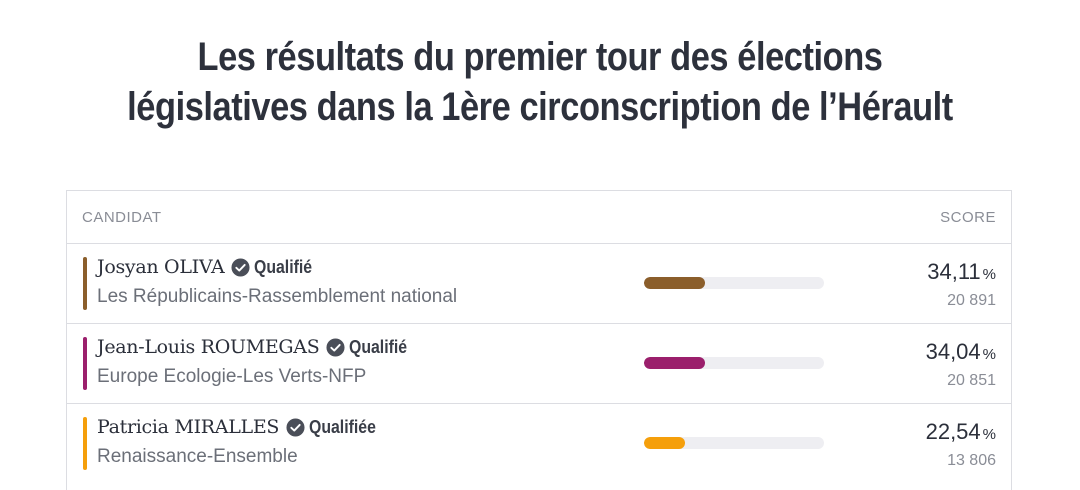  I want to click on candidate-name-line: Patricia MIRALLES Qualifiée, so click(241, 427).